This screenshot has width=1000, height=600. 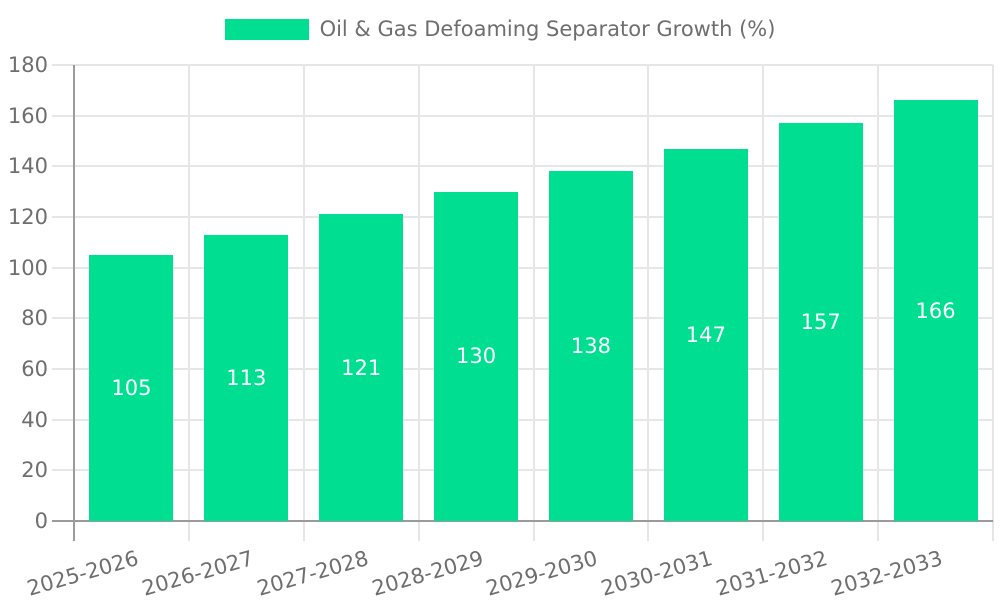 I want to click on x-tick-label: 2029-2030, so click(x=542, y=573).